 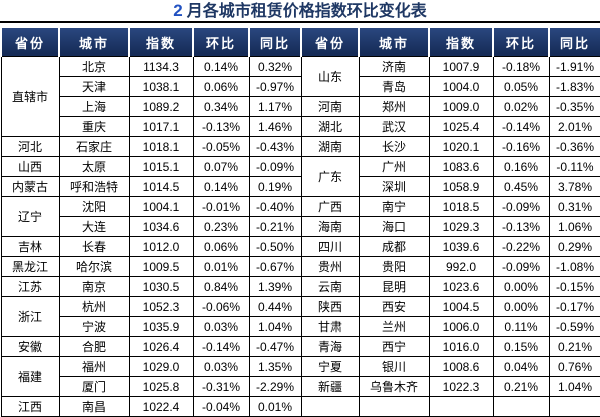 What do you see at coordinates (521, 366) in the screenshot?
I see `mom-cell: 0.04%` at bounding box center [521, 366].